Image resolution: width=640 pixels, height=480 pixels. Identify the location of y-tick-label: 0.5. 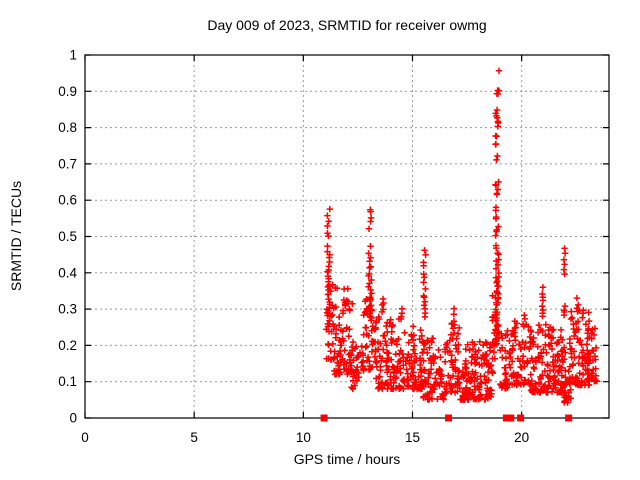
(67, 236).